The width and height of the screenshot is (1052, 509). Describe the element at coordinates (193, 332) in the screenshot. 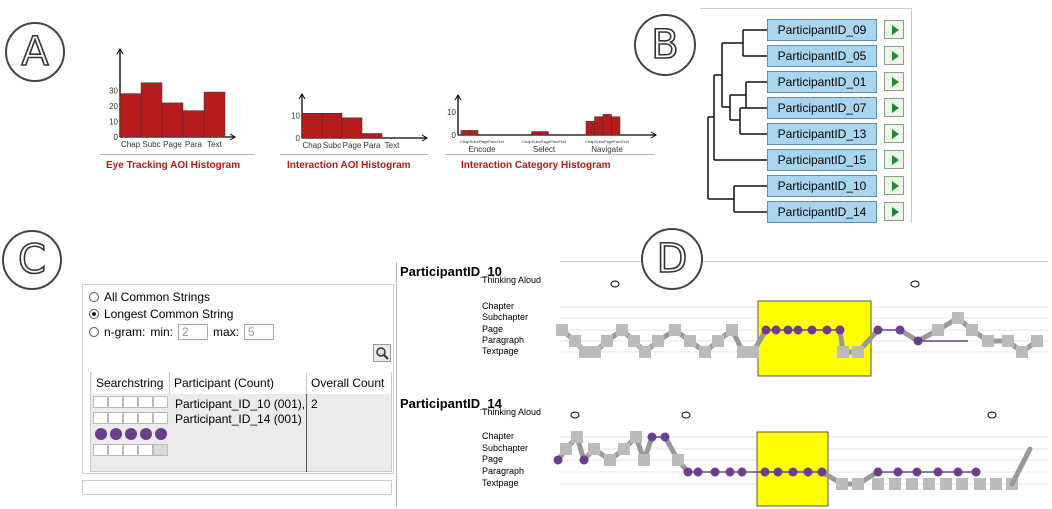

I see `ngram-min-input: 2` at that location.